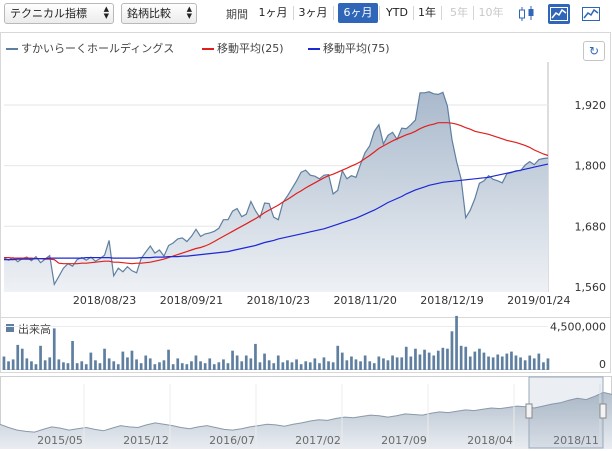 The image size is (612, 451). I want to click on navigator-unselected, so click(264, 412).